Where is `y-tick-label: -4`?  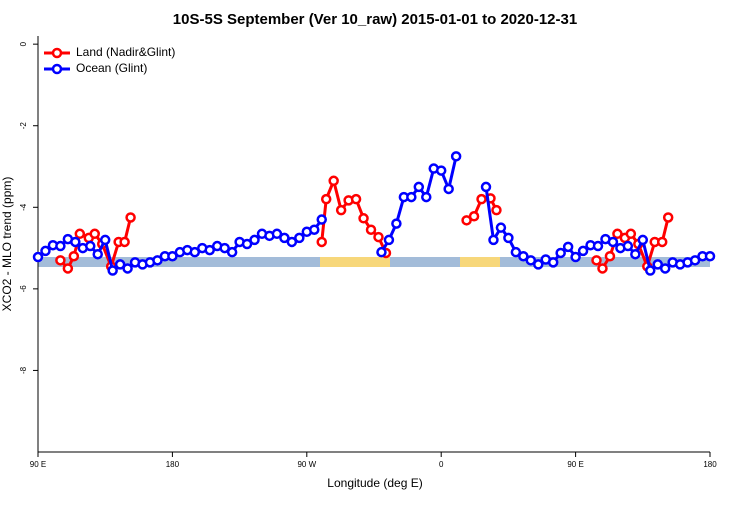
y-tick-label: -4 is located at coordinates (23, 207).